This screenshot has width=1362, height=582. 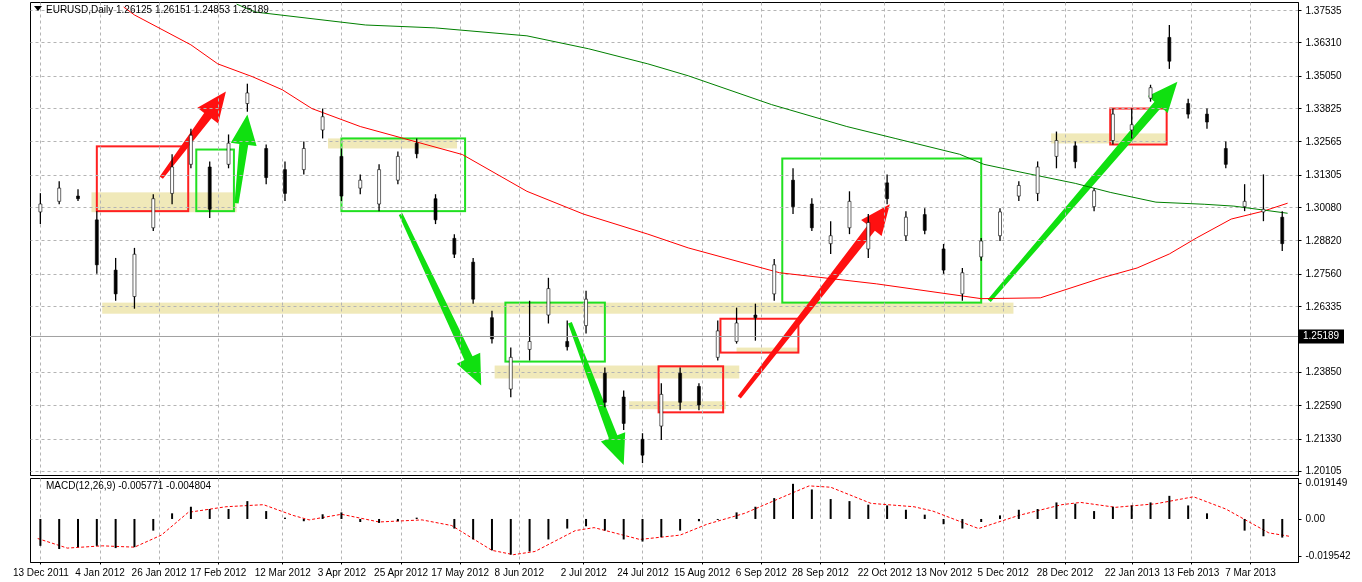 I want to click on x-tick-label: 12 Mar 2012, so click(x=283, y=572).